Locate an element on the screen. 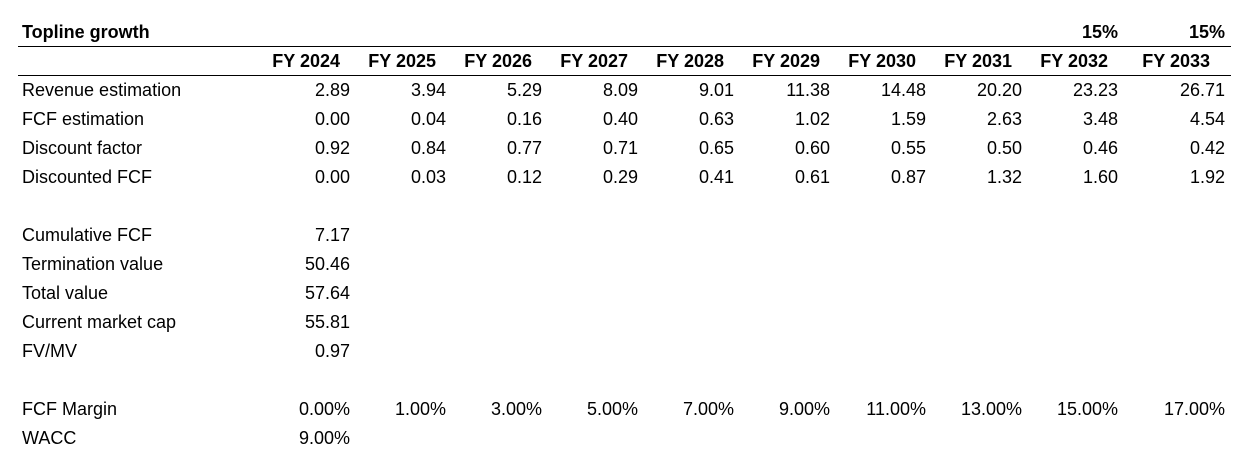  cell-value: 1.32 is located at coordinates (1004, 177).